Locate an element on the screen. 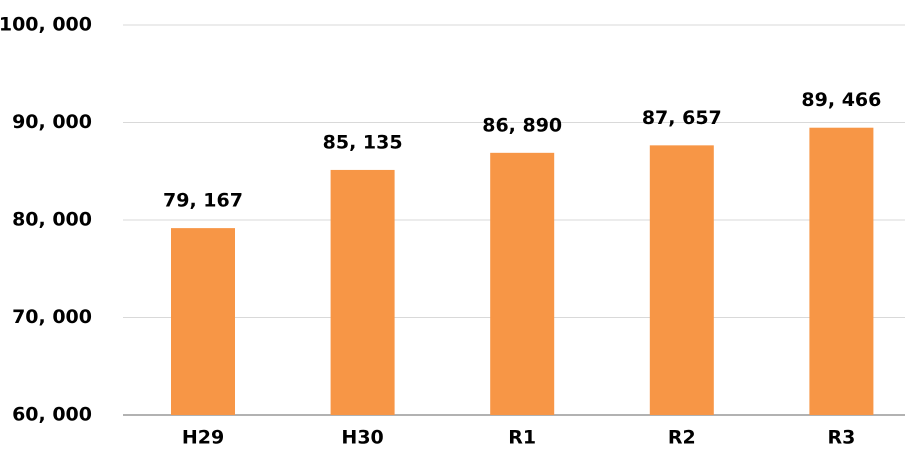 The height and width of the screenshot is (453, 910). value-label: 89, 466 is located at coordinates (841, 100).